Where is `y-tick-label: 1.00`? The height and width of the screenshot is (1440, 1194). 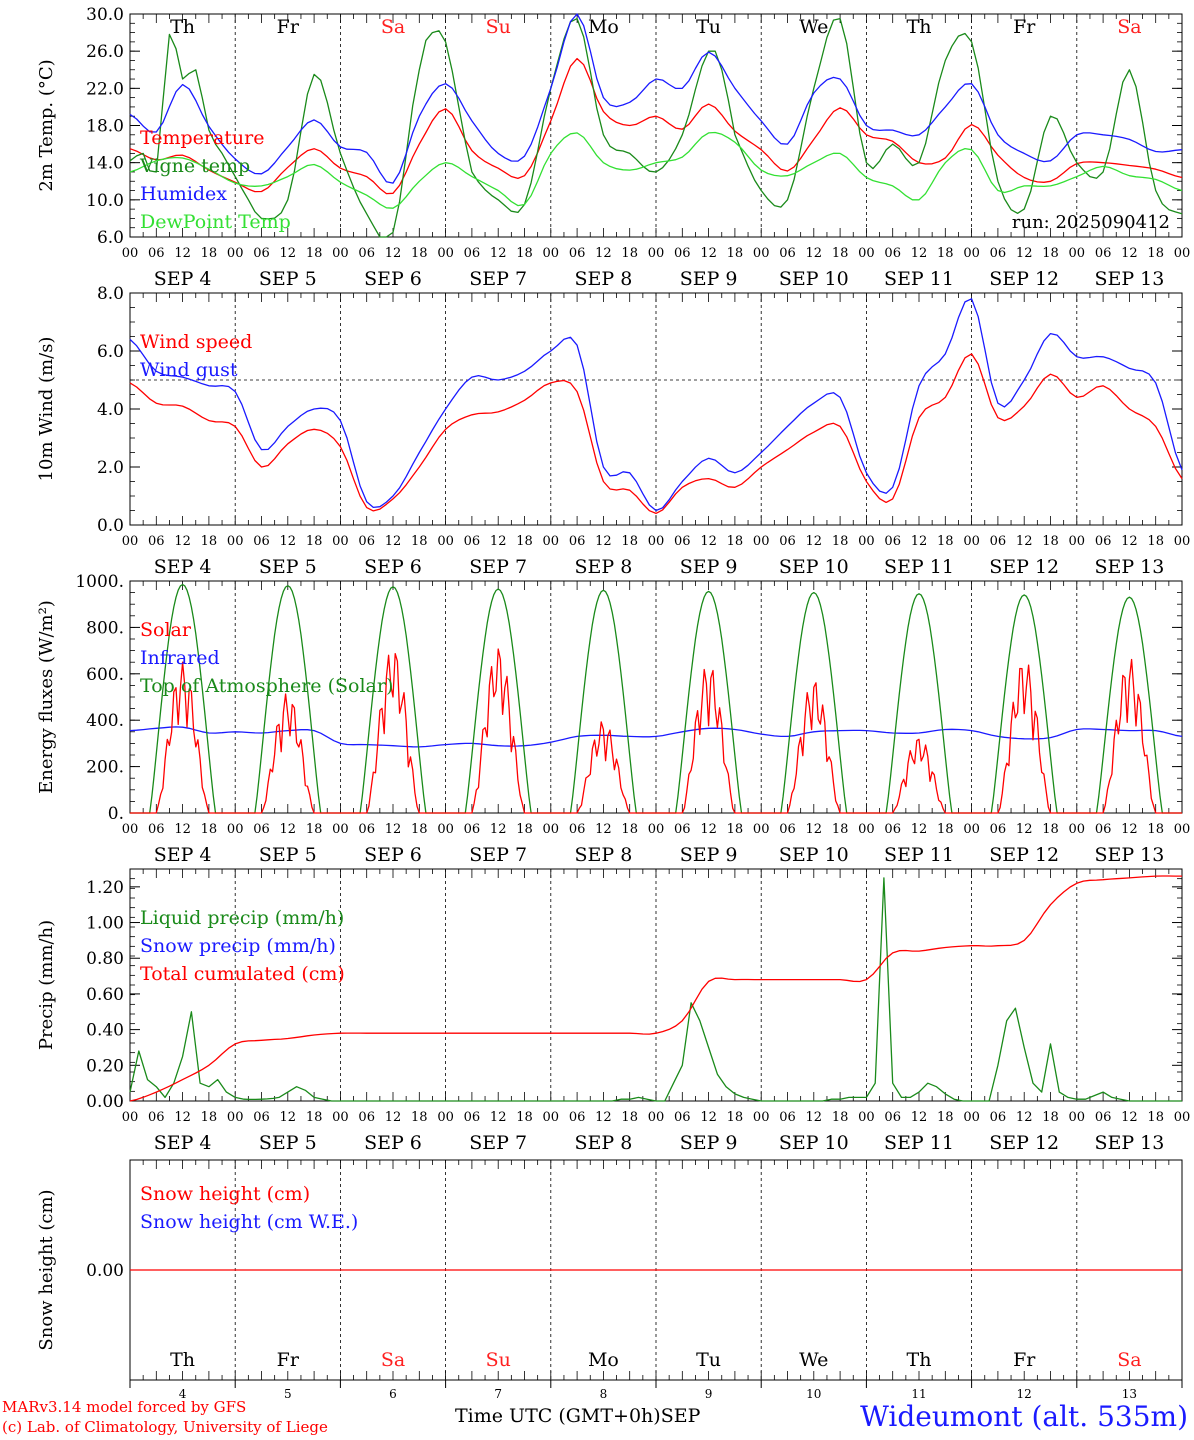 y-tick-label: 1.00 is located at coordinates (105, 924).